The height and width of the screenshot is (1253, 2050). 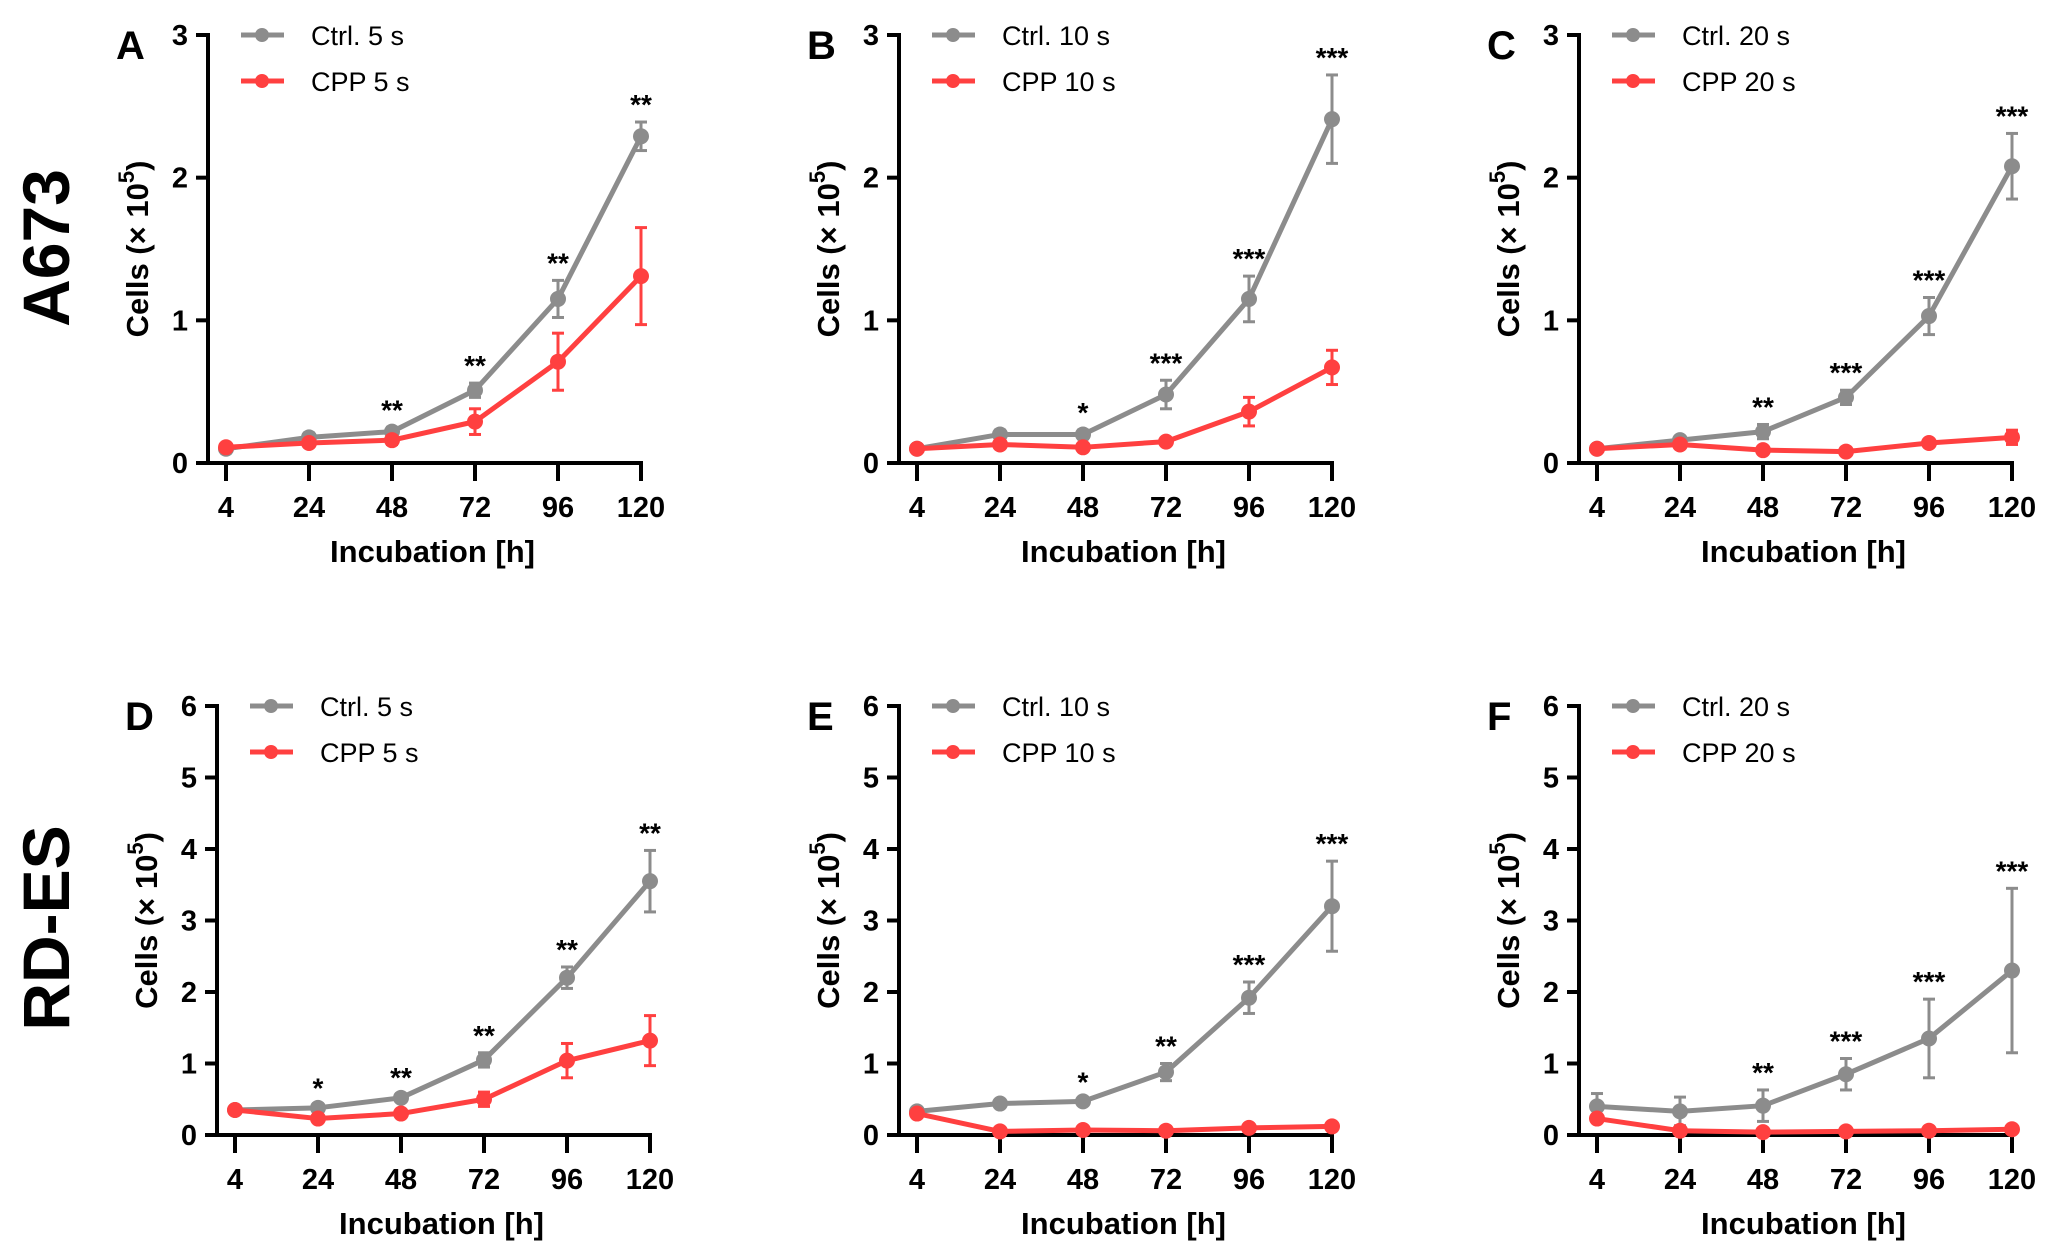 What do you see at coordinates (1551, 1065) in the screenshot?
I see `y-tick-label: 1` at bounding box center [1551, 1065].